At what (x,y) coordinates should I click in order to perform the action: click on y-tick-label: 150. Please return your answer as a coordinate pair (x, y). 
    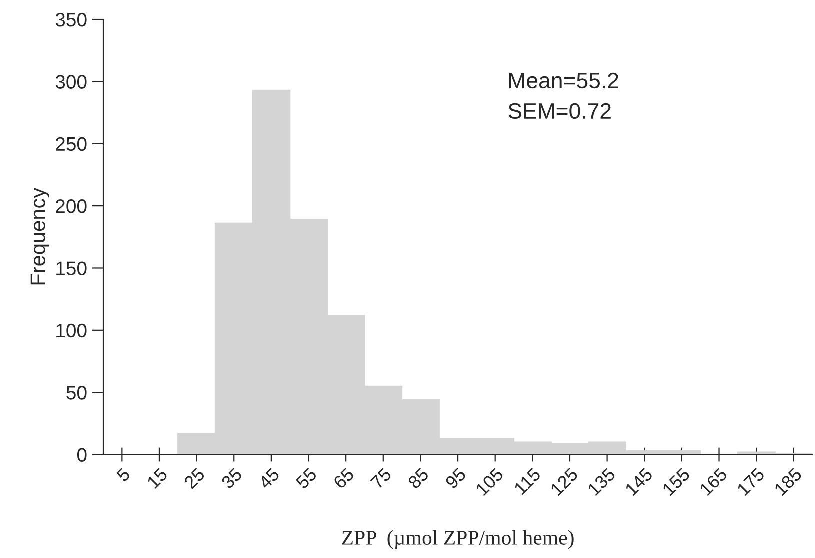
    Looking at the image, I should click on (71, 269).